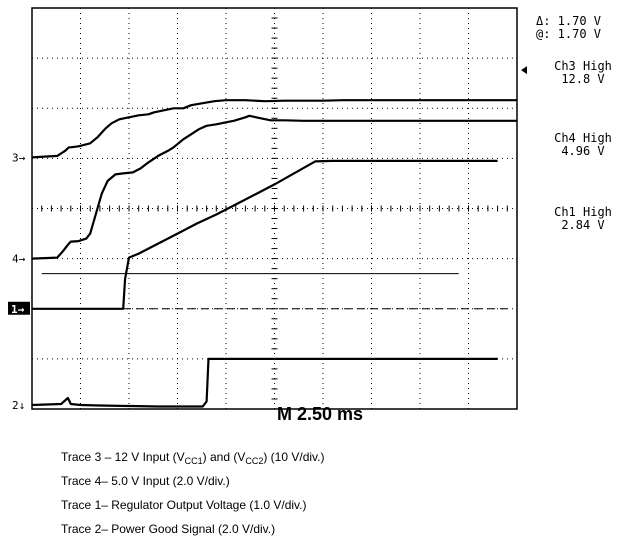 This screenshot has height=540, width=640. What do you see at coordinates (320, 414) in the screenshot?
I see `timebase-label: M 2.50 ms` at bounding box center [320, 414].